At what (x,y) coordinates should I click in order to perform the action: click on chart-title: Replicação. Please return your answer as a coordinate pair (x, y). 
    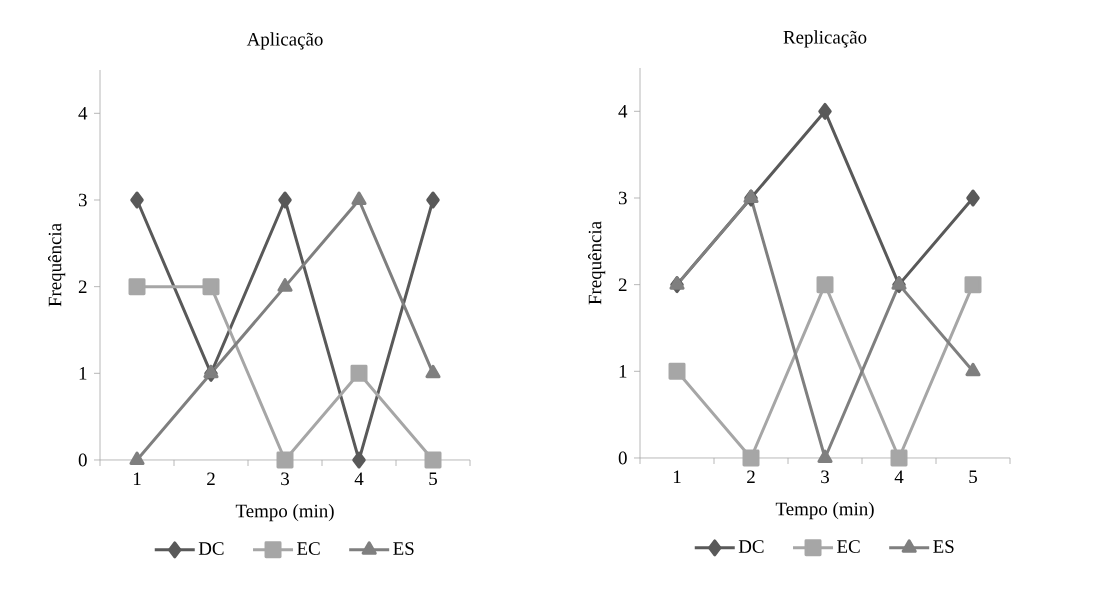
    Looking at the image, I should click on (825, 39).